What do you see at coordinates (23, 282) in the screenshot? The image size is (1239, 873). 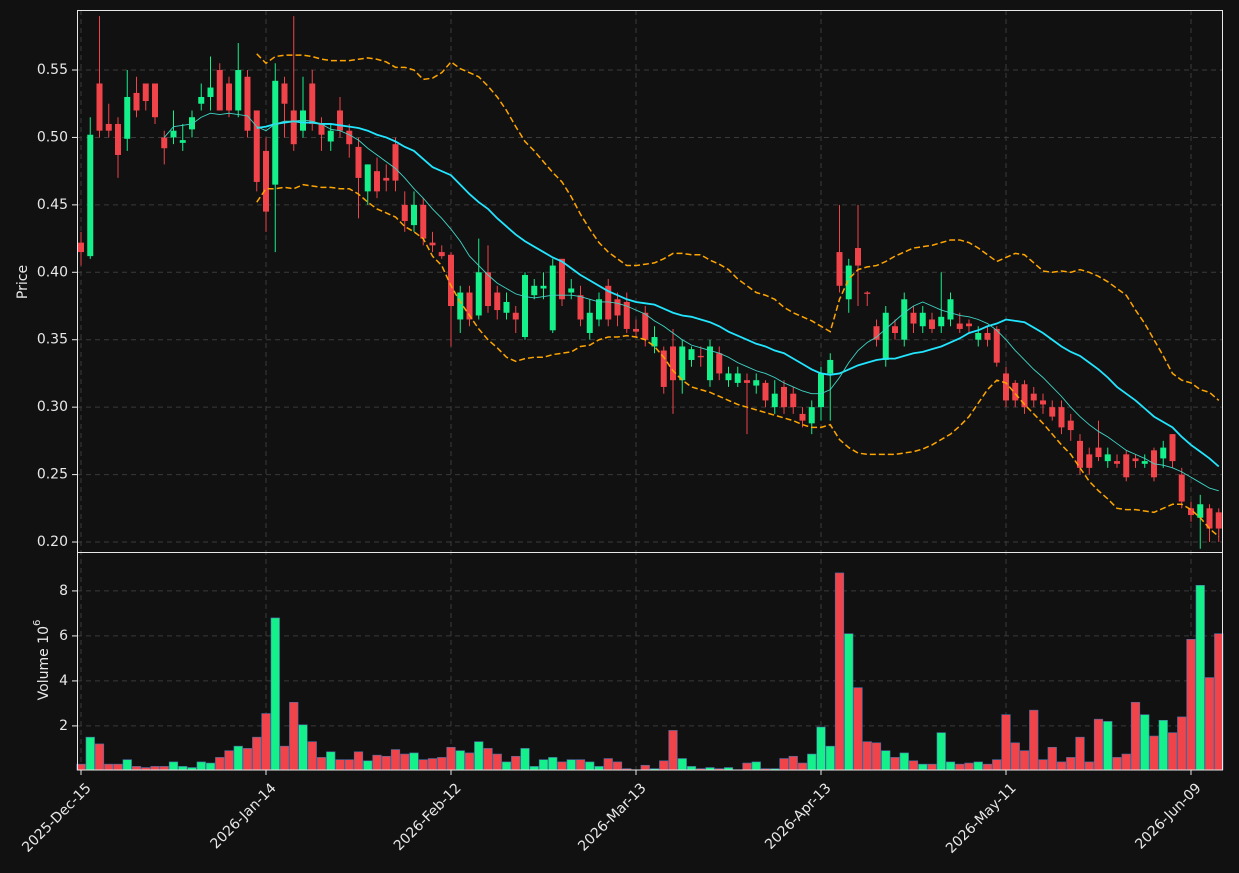 I see `price-axis-label: Price` at bounding box center [23, 282].